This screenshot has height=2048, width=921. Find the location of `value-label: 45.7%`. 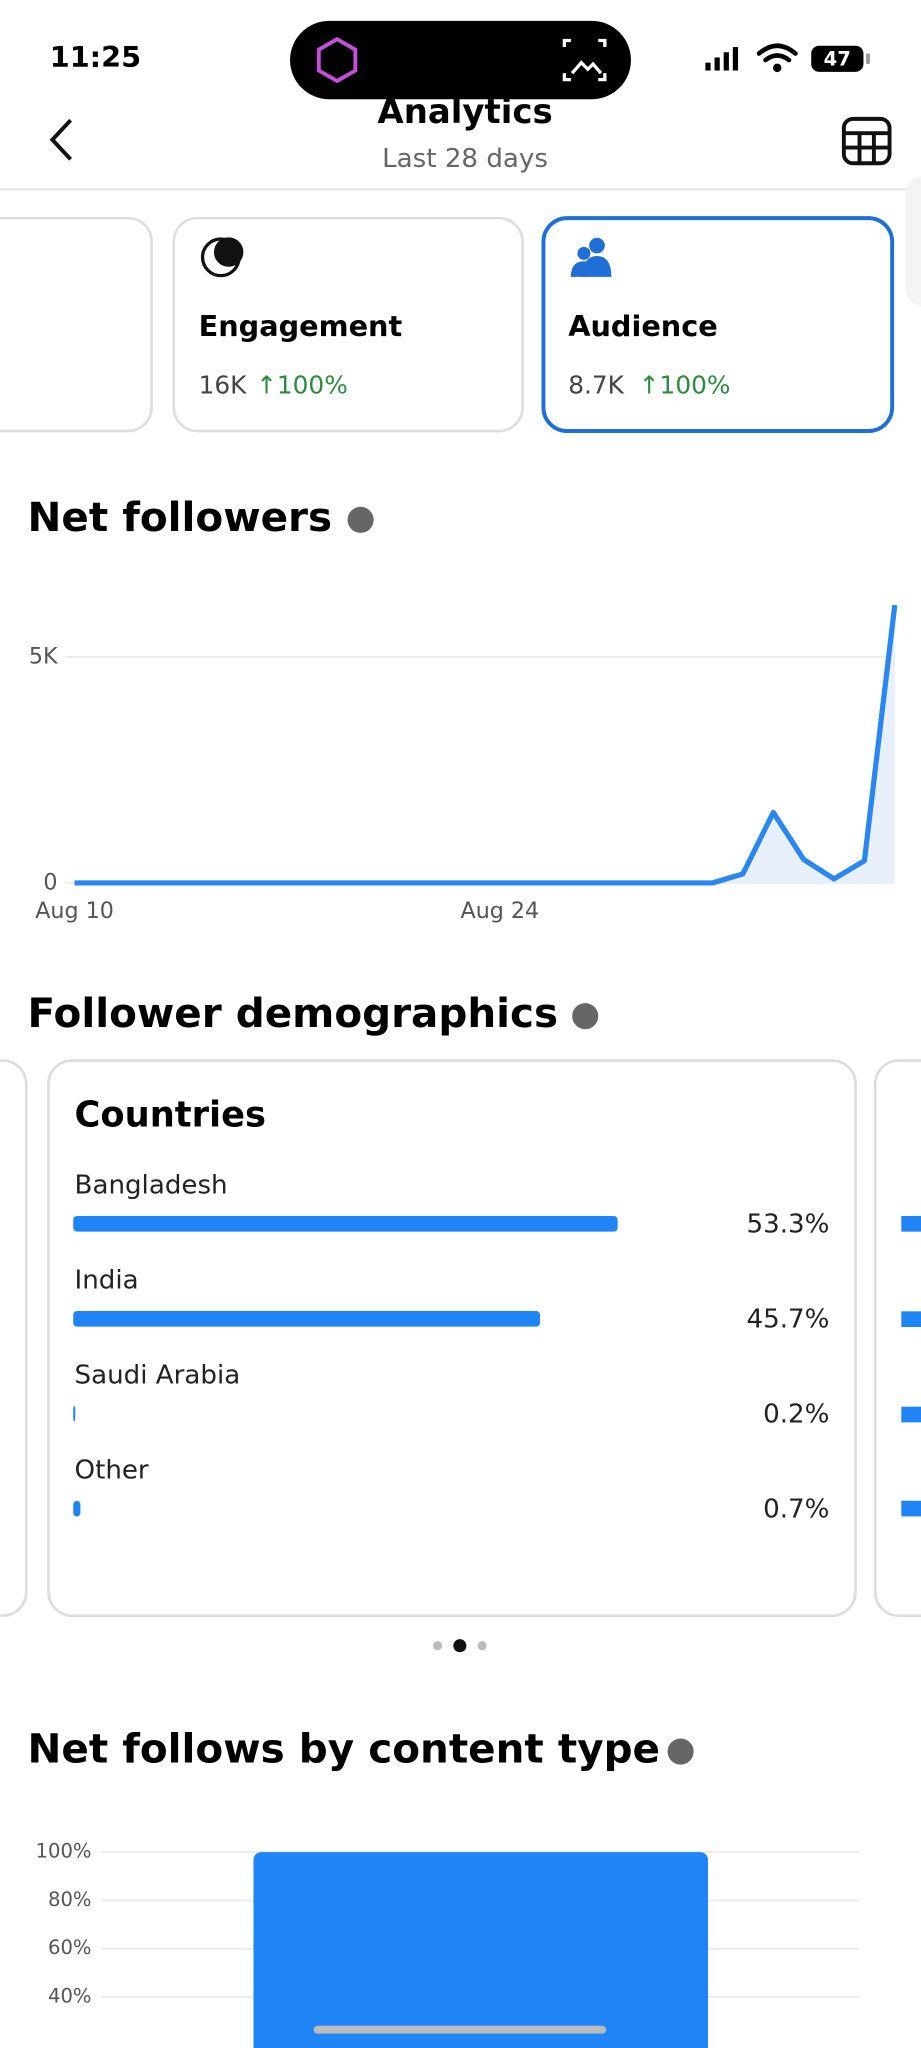

value-label: 45.7% is located at coordinates (788, 1320).